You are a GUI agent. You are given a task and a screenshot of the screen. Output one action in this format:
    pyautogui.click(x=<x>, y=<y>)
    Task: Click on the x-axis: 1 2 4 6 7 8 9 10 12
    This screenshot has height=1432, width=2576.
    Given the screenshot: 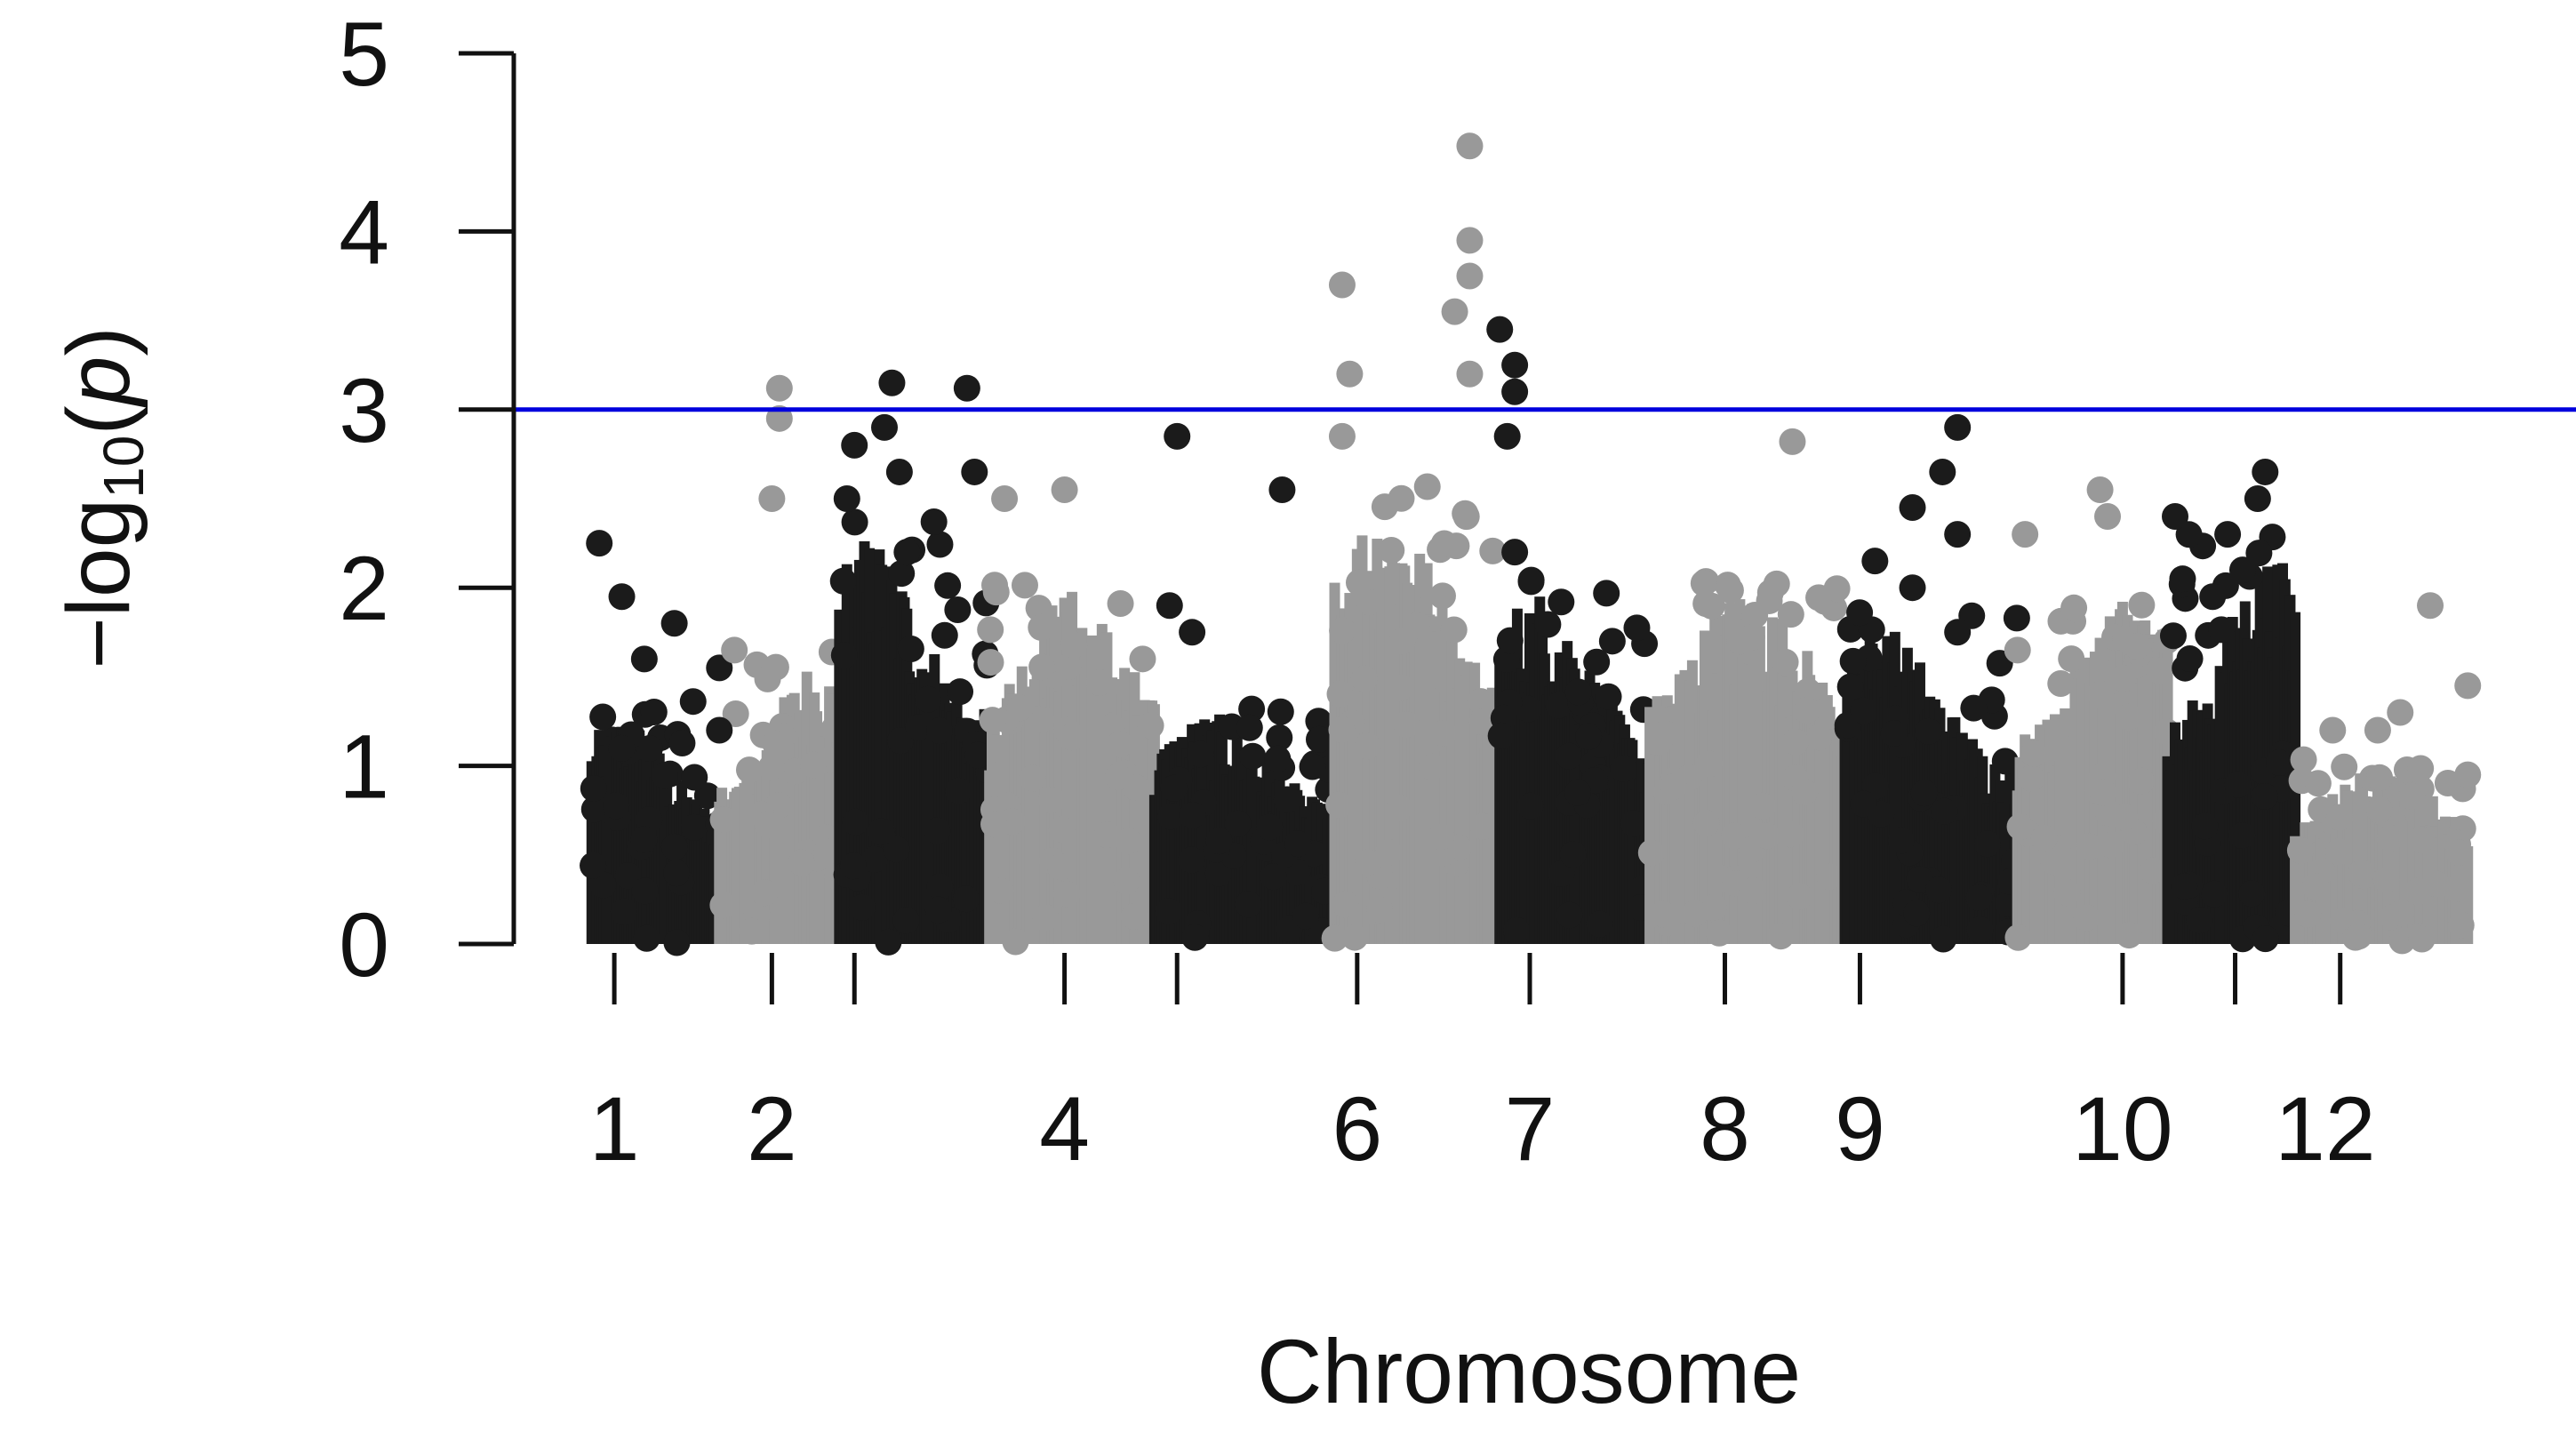 What is the action you would take?
    pyautogui.click(x=1482, y=1066)
    